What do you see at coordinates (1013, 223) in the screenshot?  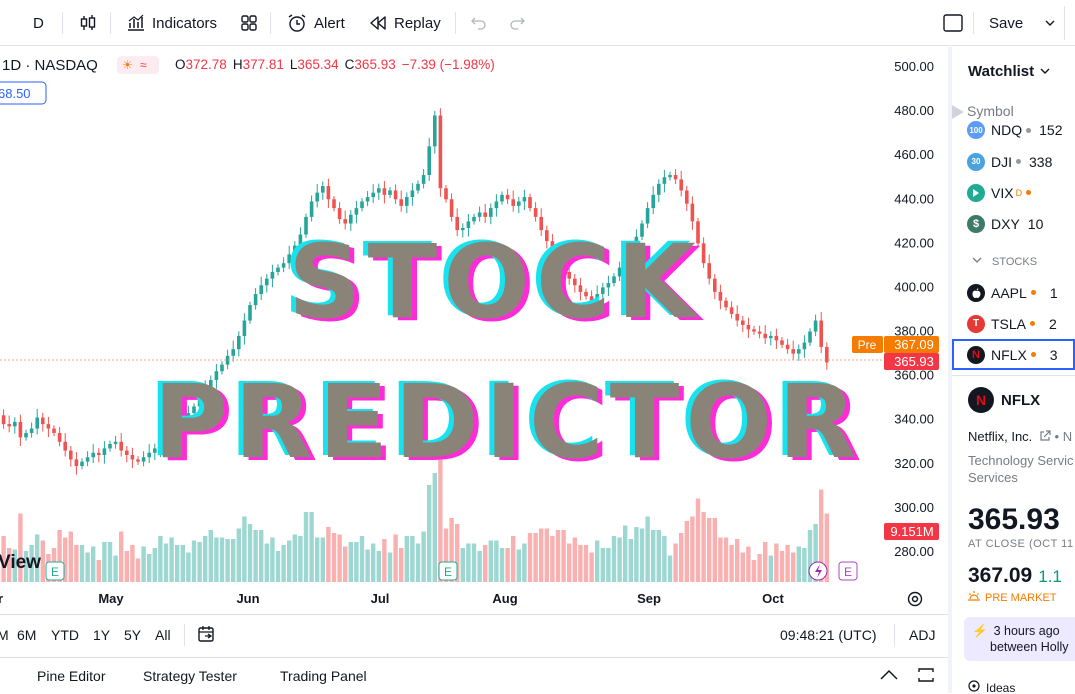 I see `watchlist-row-dxy: $ DXY 10` at bounding box center [1013, 223].